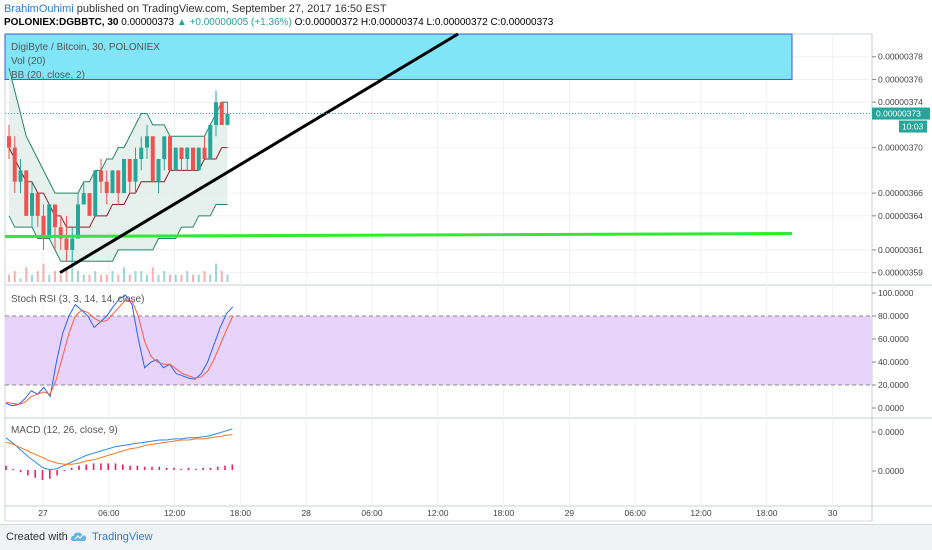 The height and width of the screenshot is (550, 932). What do you see at coordinates (896, 293) in the screenshot?
I see `rsi-tick-label: 100.0000` at bounding box center [896, 293].